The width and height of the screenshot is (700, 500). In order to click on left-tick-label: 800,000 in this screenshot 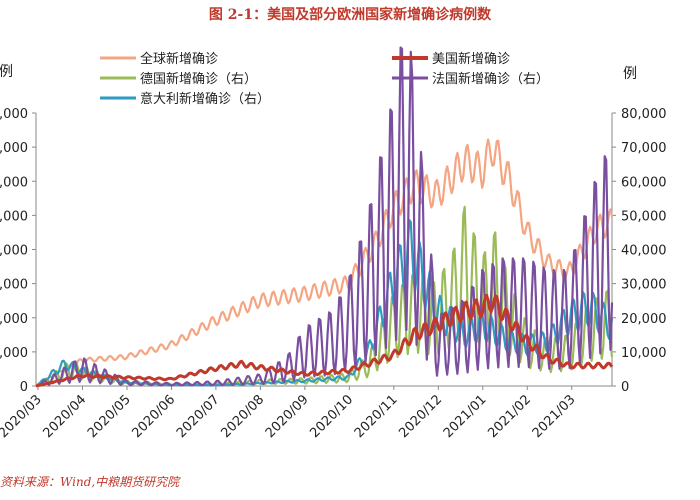, I will do `click(14, 114)`.